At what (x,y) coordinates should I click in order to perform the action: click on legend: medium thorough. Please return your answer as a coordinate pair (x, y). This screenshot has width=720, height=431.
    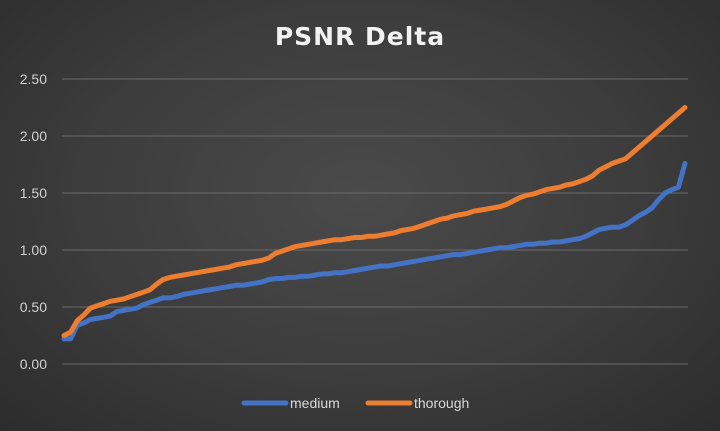
    Looking at the image, I should click on (355, 403).